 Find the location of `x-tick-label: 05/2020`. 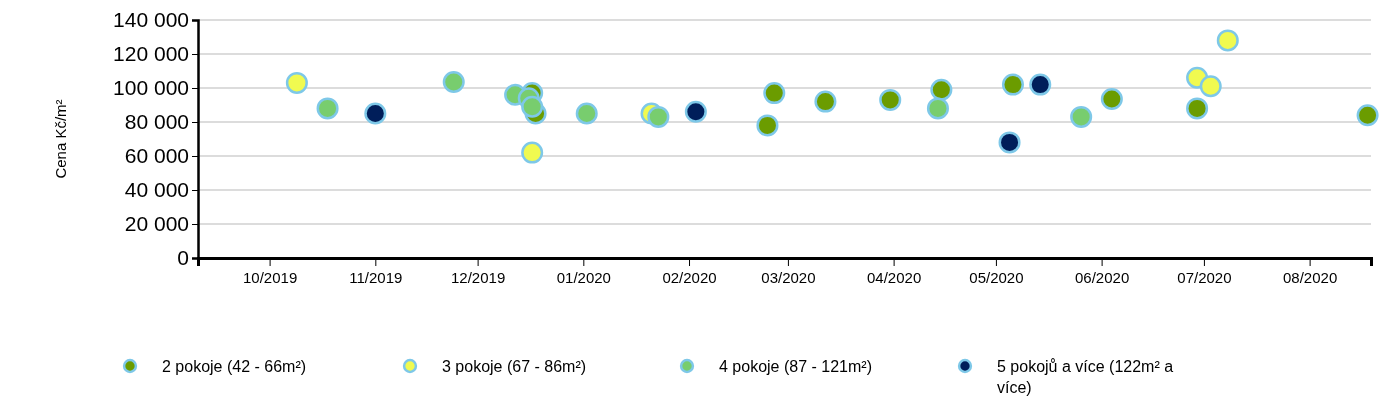

x-tick-label: 05/2020 is located at coordinates (996, 277).